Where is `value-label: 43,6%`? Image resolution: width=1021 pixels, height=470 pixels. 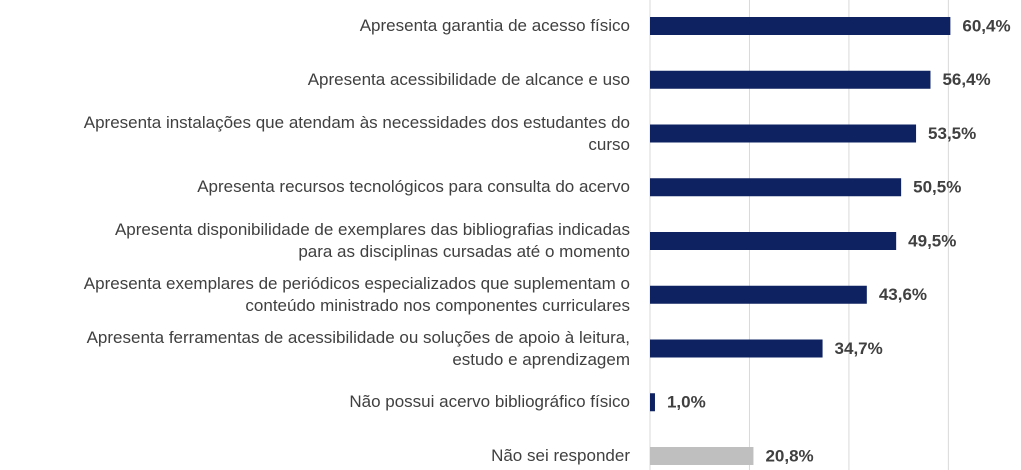
value-label: 43,6% is located at coordinates (903, 294).